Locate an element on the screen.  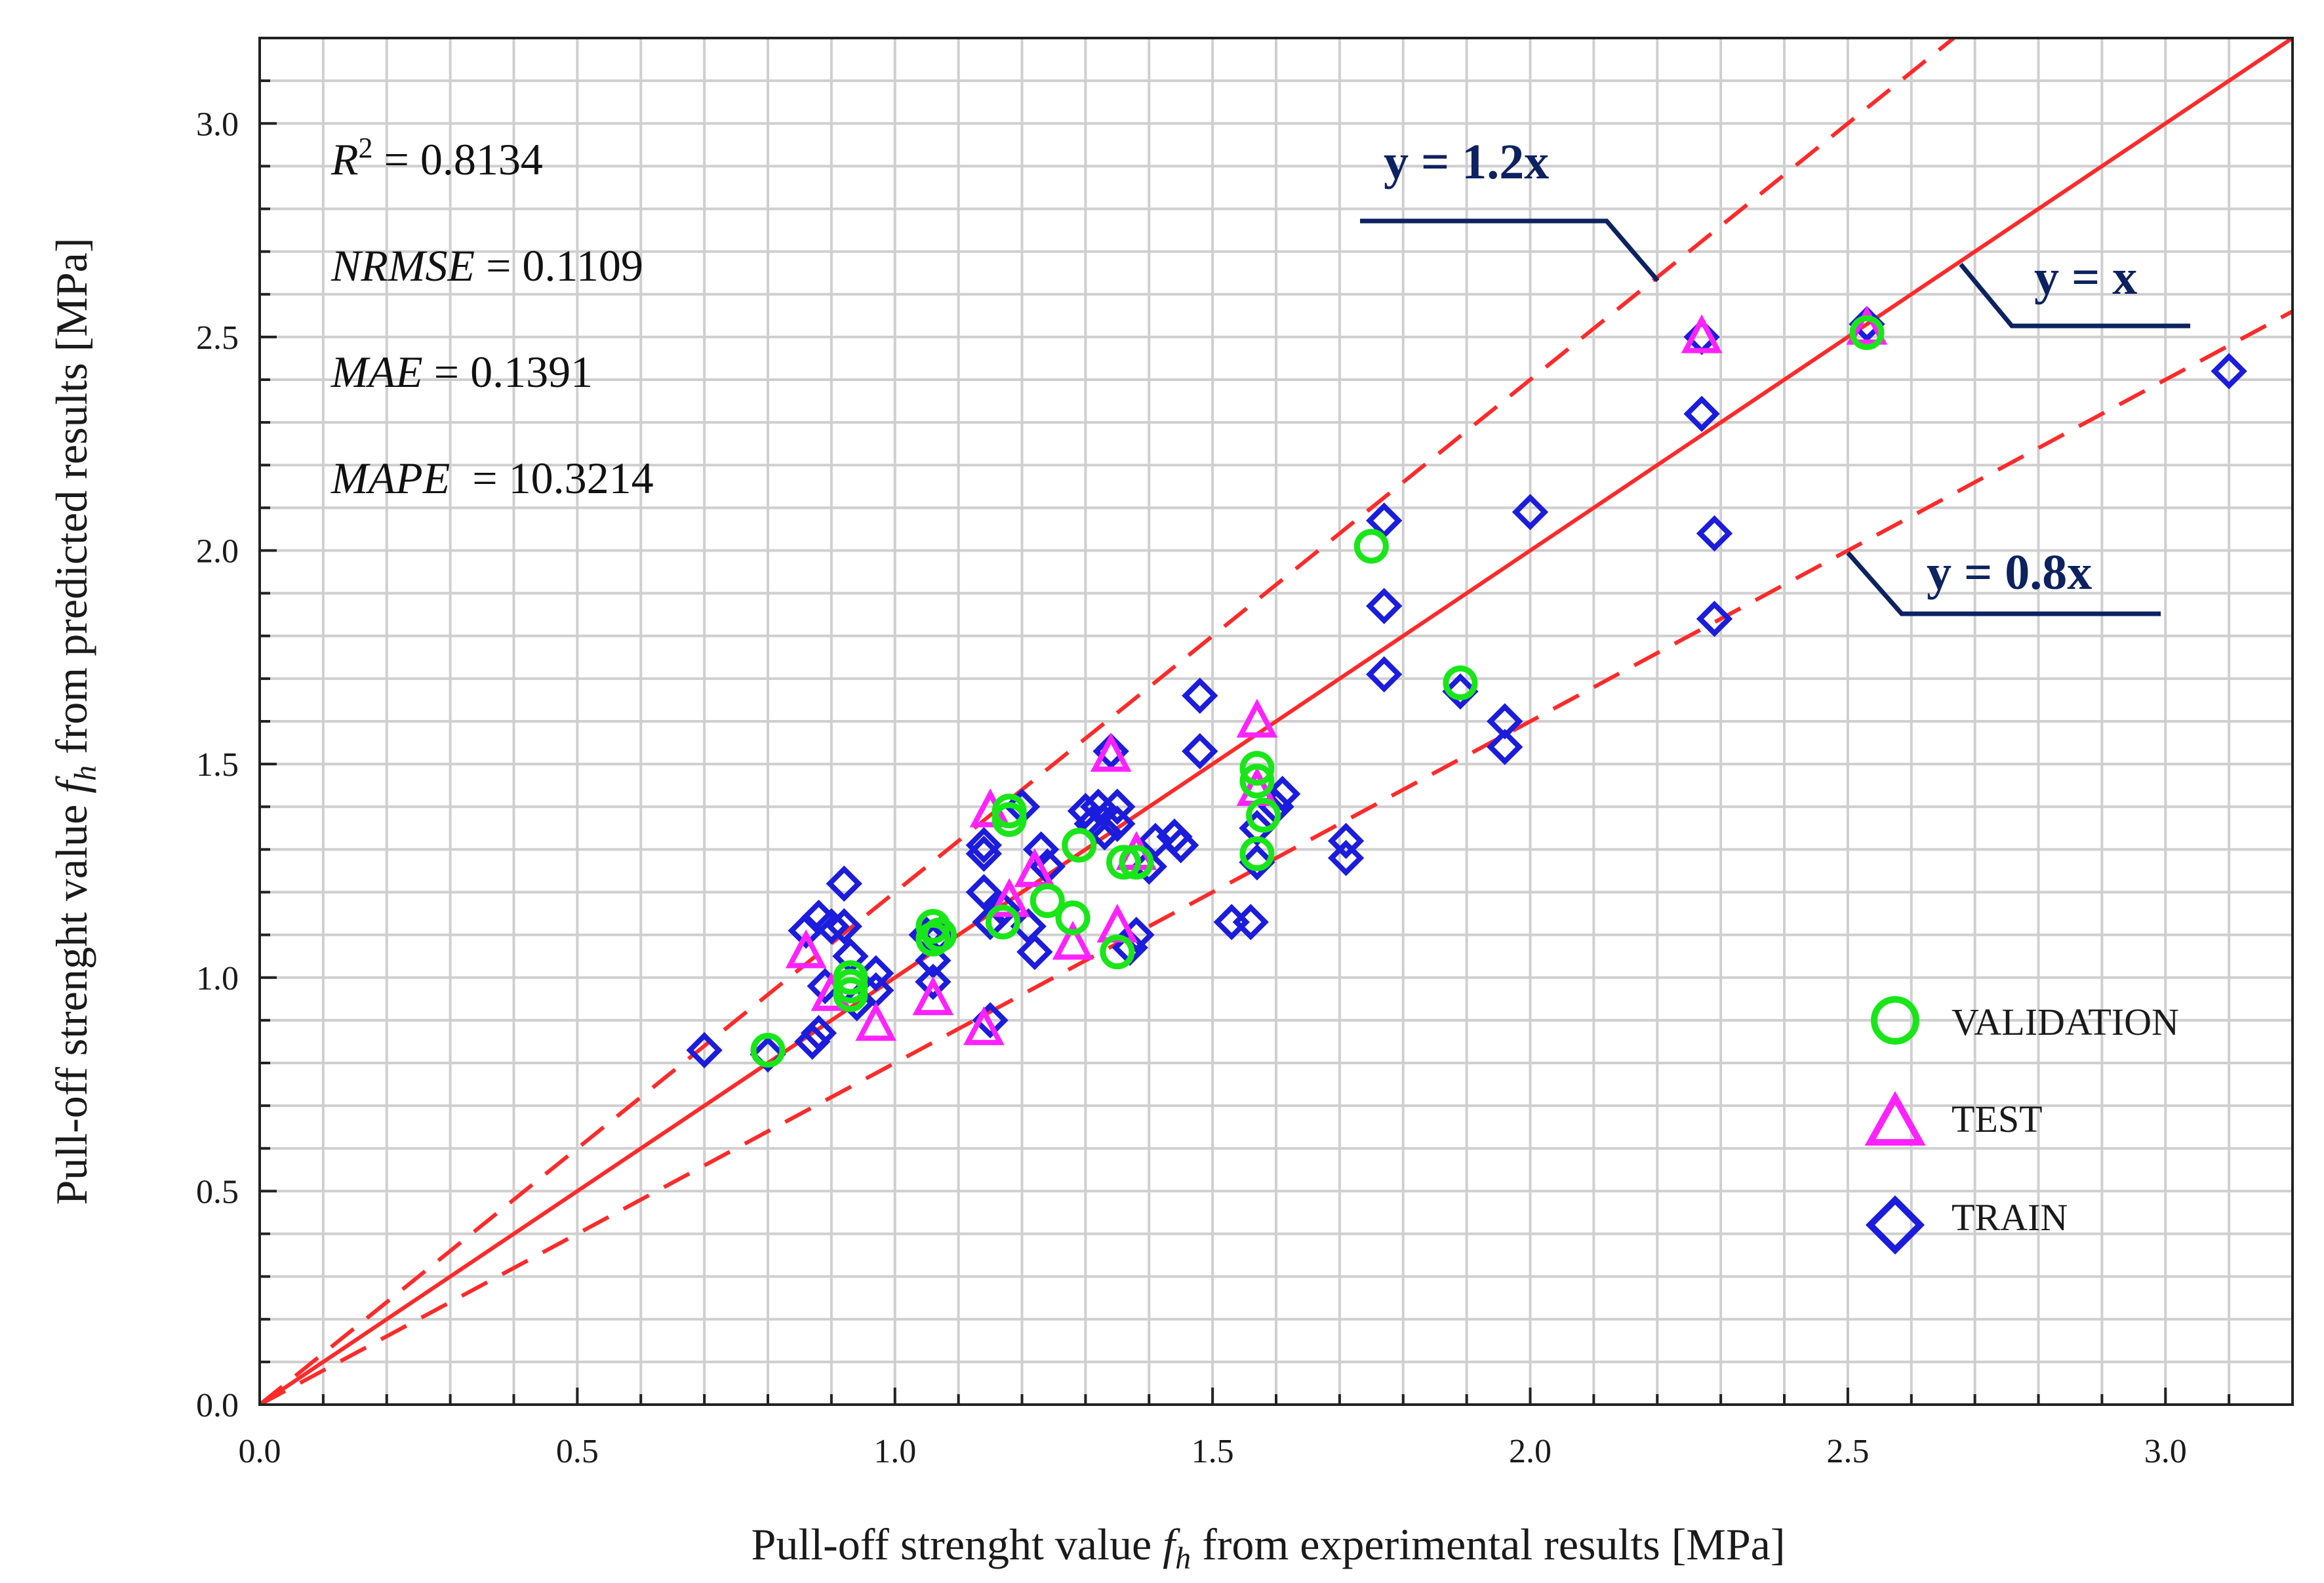
legend: VALIDATION TEST TRAIN is located at coordinates (2021, 1125).